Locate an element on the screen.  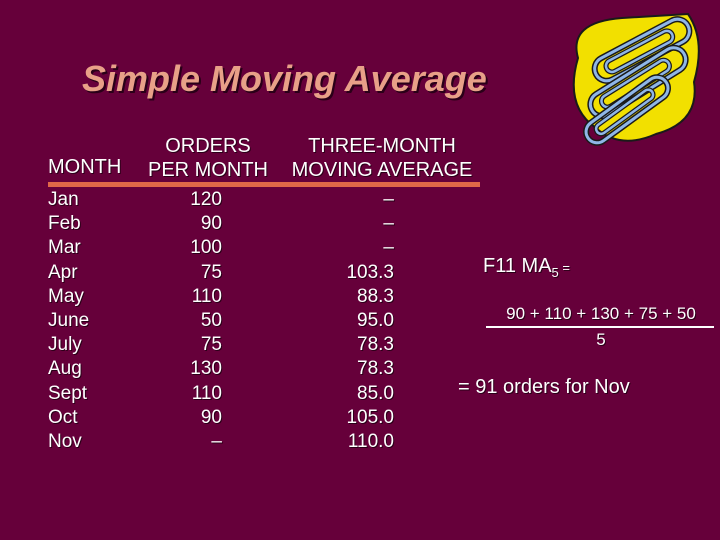
ma-cell: 105.0 is located at coordinates (370, 417).